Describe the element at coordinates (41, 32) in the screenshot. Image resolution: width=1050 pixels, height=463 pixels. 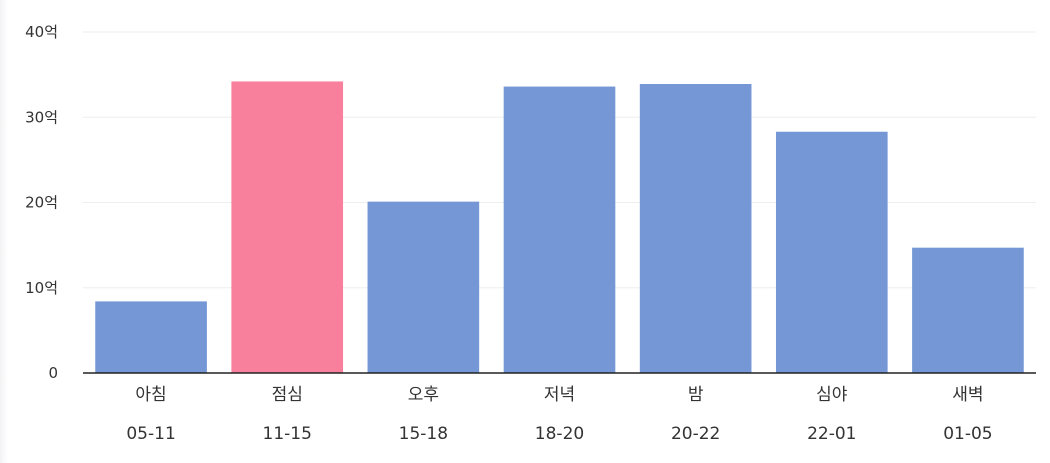
I see `y-tick-label: 40억` at that location.